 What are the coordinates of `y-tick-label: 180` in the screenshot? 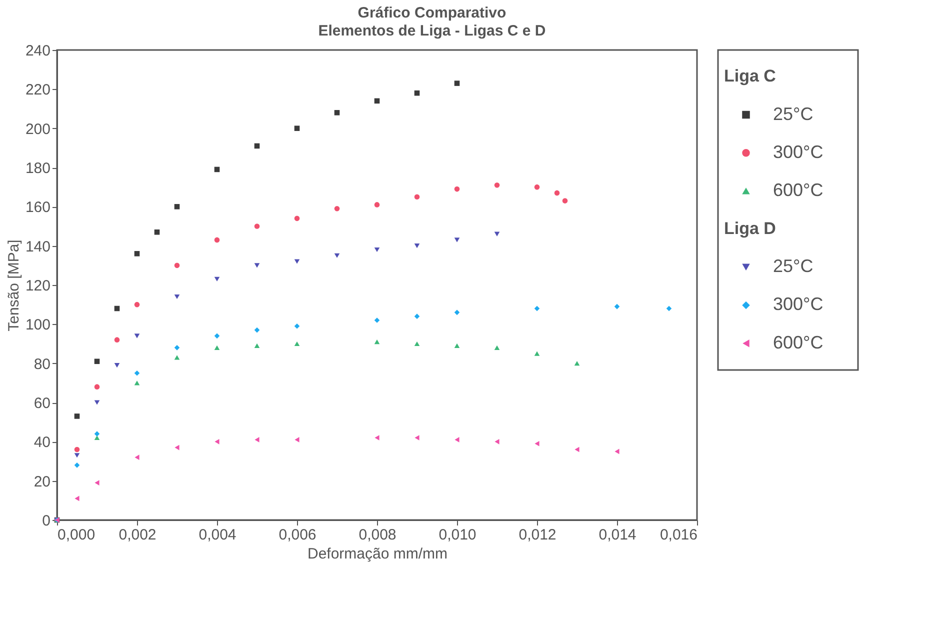 It's located at (37, 168).